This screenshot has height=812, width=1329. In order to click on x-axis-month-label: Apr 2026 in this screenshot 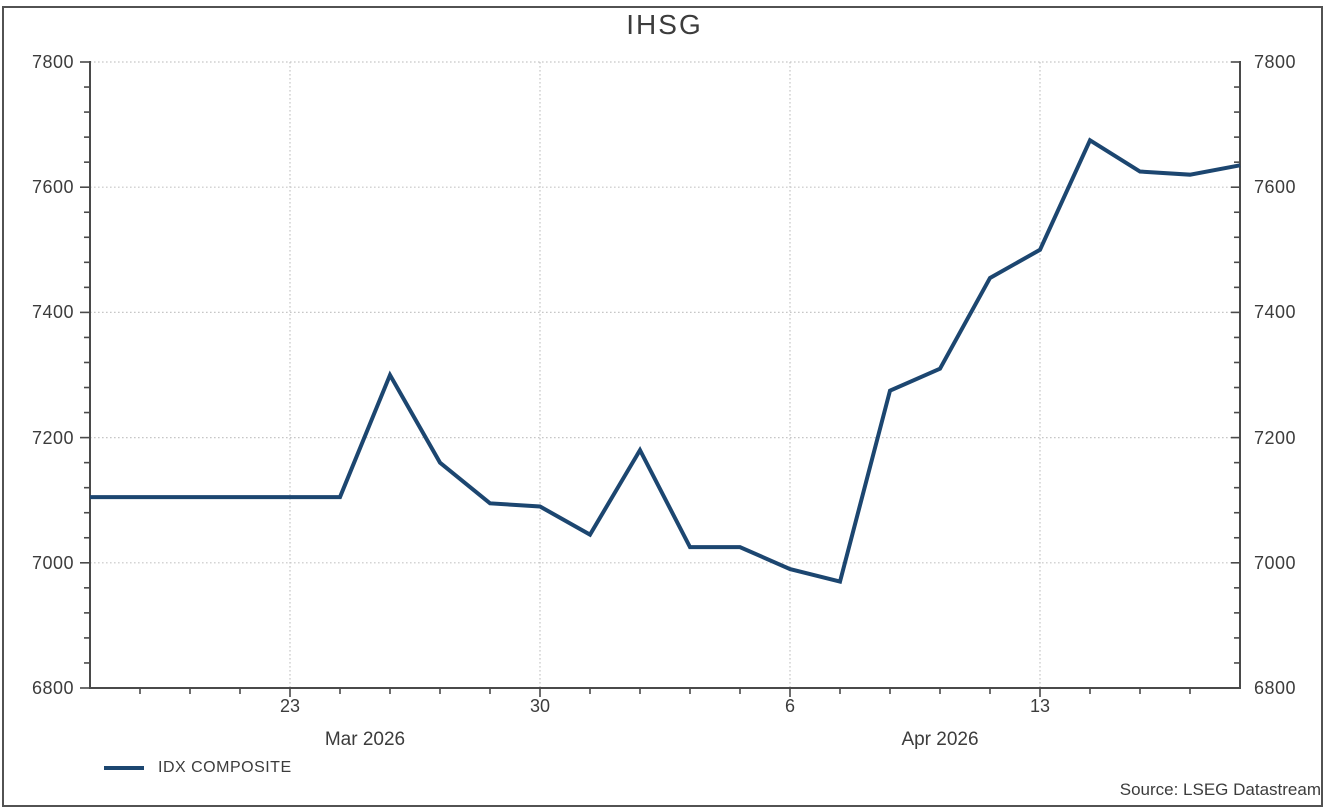, I will do `click(940, 739)`.